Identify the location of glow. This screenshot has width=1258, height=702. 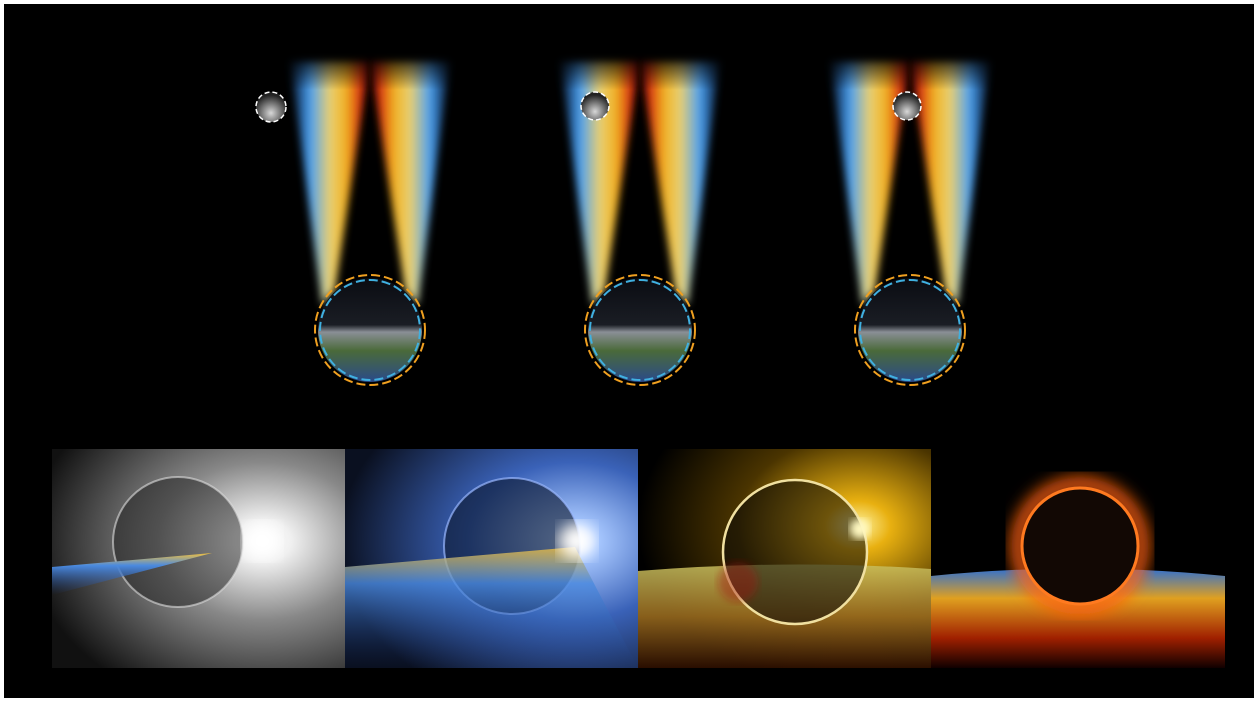
(1080, 546).